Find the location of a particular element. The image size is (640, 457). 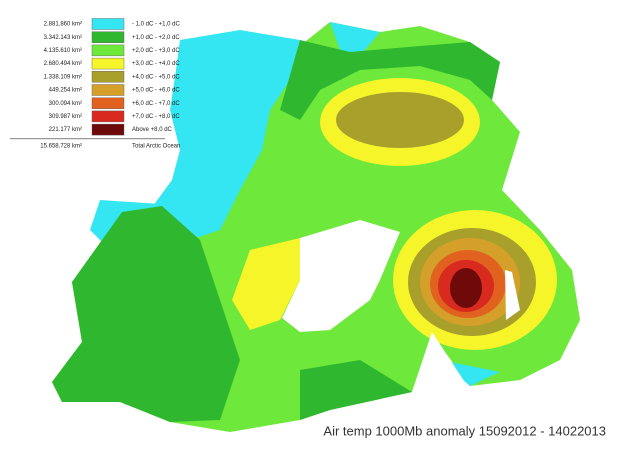

legend-area: 2.680.494 km² is located at coordinates (63, 64).